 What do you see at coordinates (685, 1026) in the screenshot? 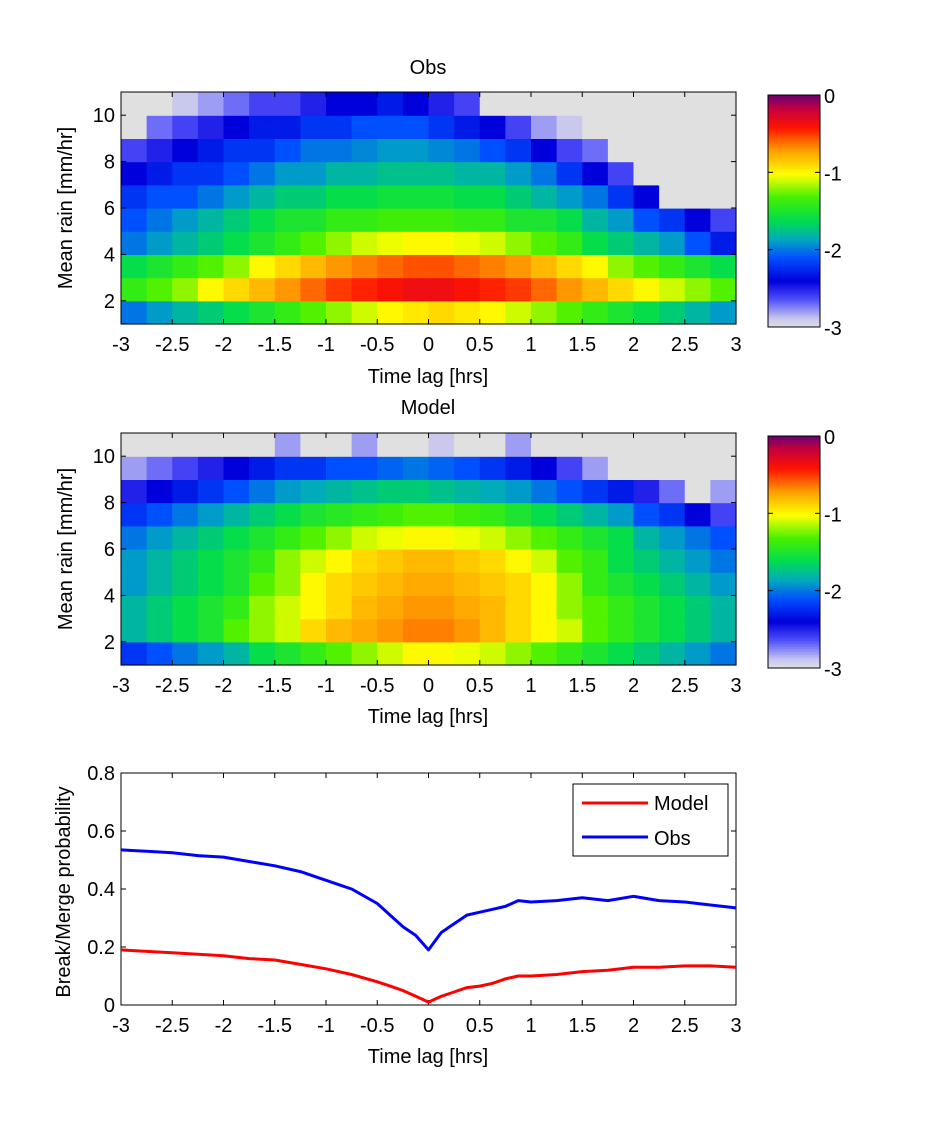
I see `line-xtick-label: 2.5` at bounding box center [685, 1026].